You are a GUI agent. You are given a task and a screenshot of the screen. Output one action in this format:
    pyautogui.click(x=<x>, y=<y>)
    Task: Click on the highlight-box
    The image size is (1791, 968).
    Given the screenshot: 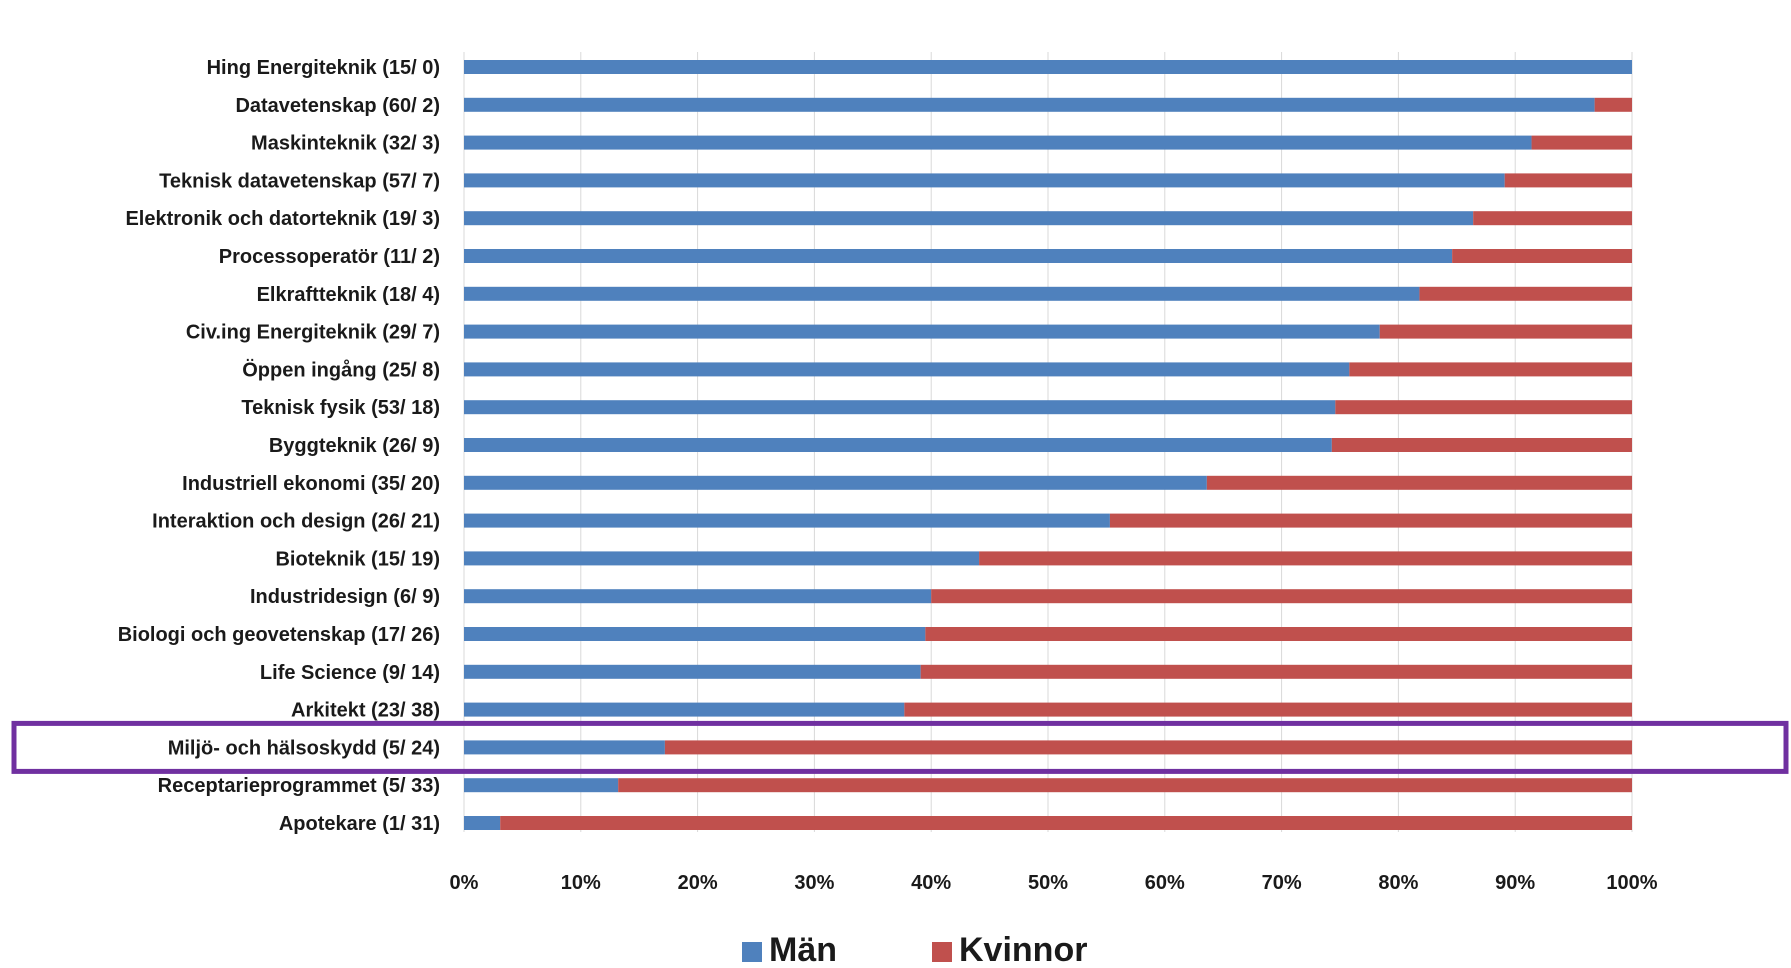 What is the action you would take?
    pyautogui.click(x=900, y=747)
    